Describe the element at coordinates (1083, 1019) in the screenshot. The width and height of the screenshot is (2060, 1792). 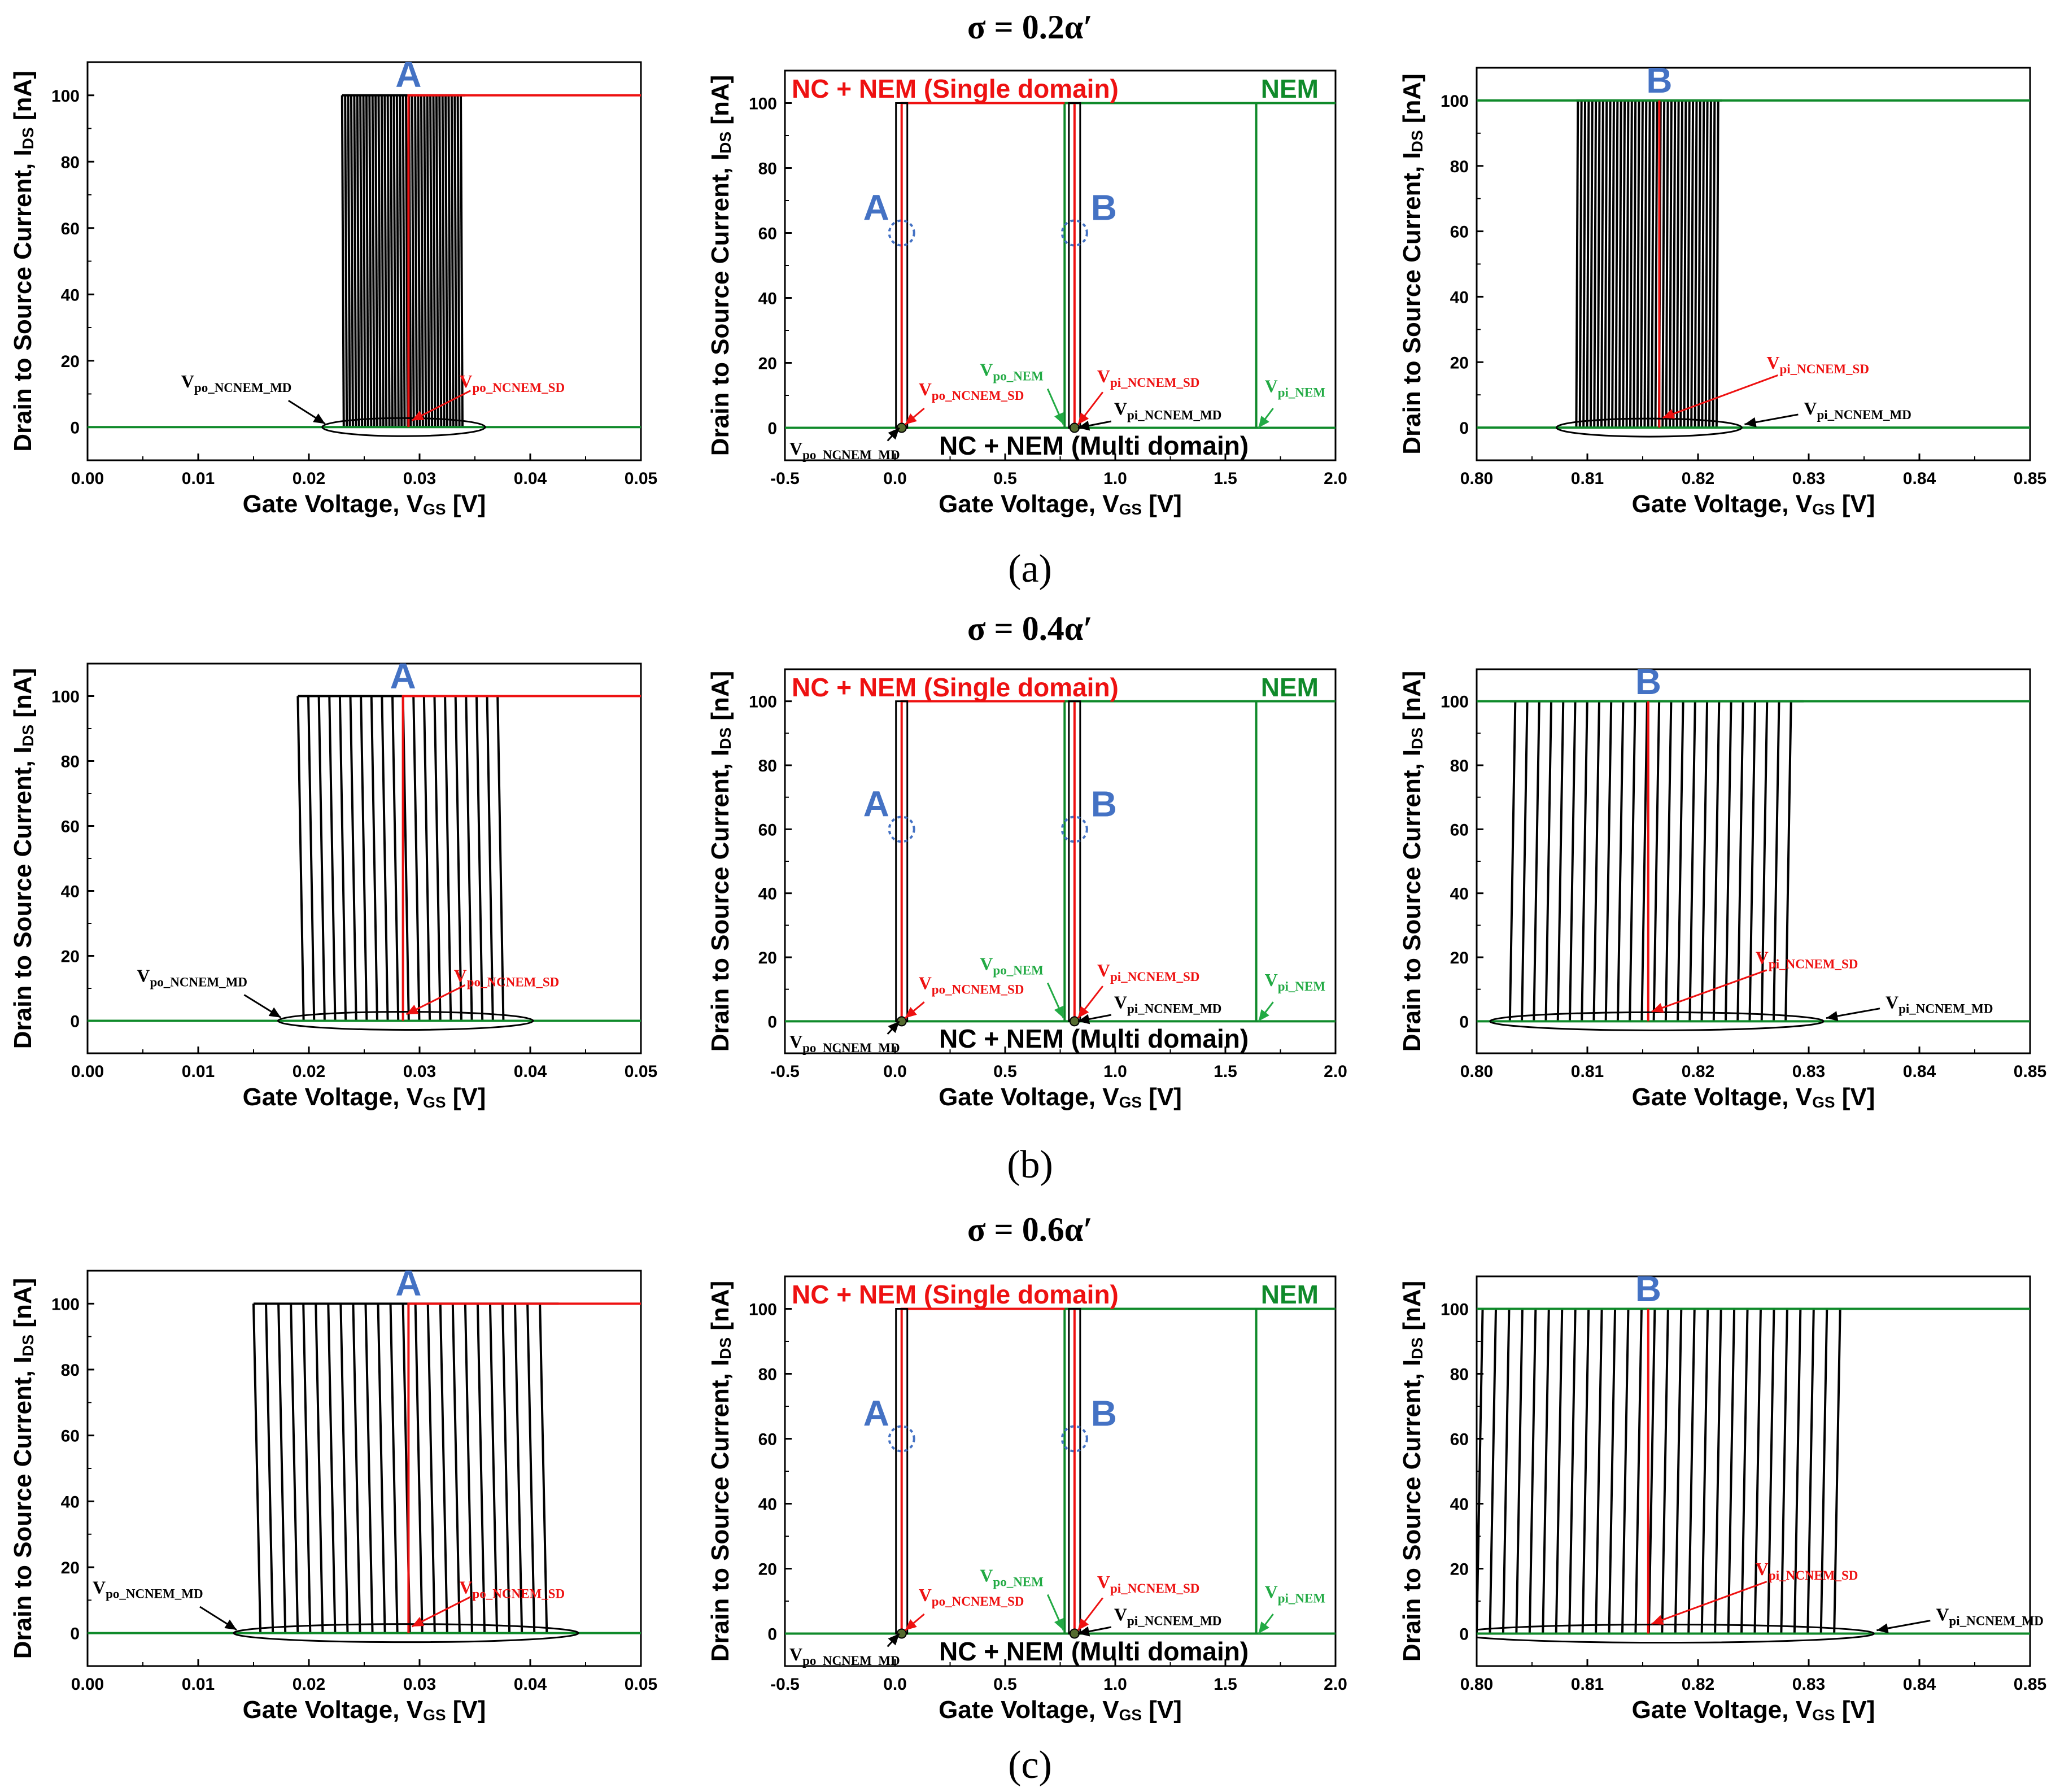
I see `annotation-pi-md-arrow-head` at that location.